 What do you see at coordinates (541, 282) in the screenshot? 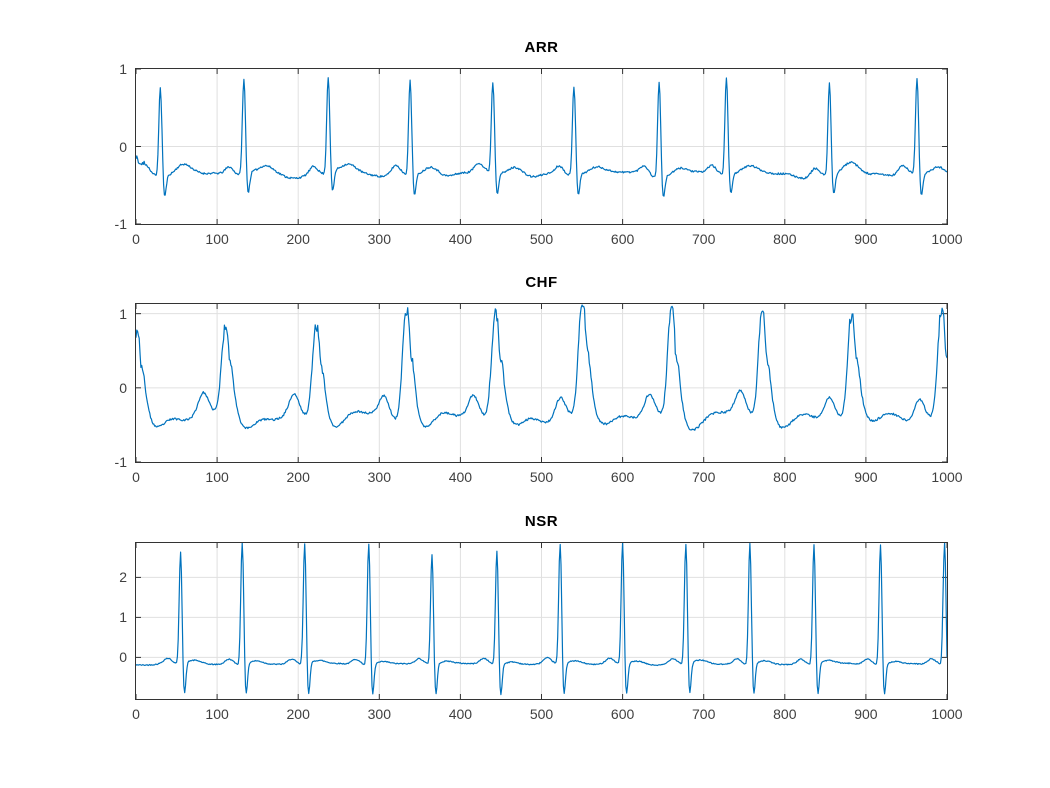
I see `plot-title-chf: CHF` at bounding box center [541, 282].